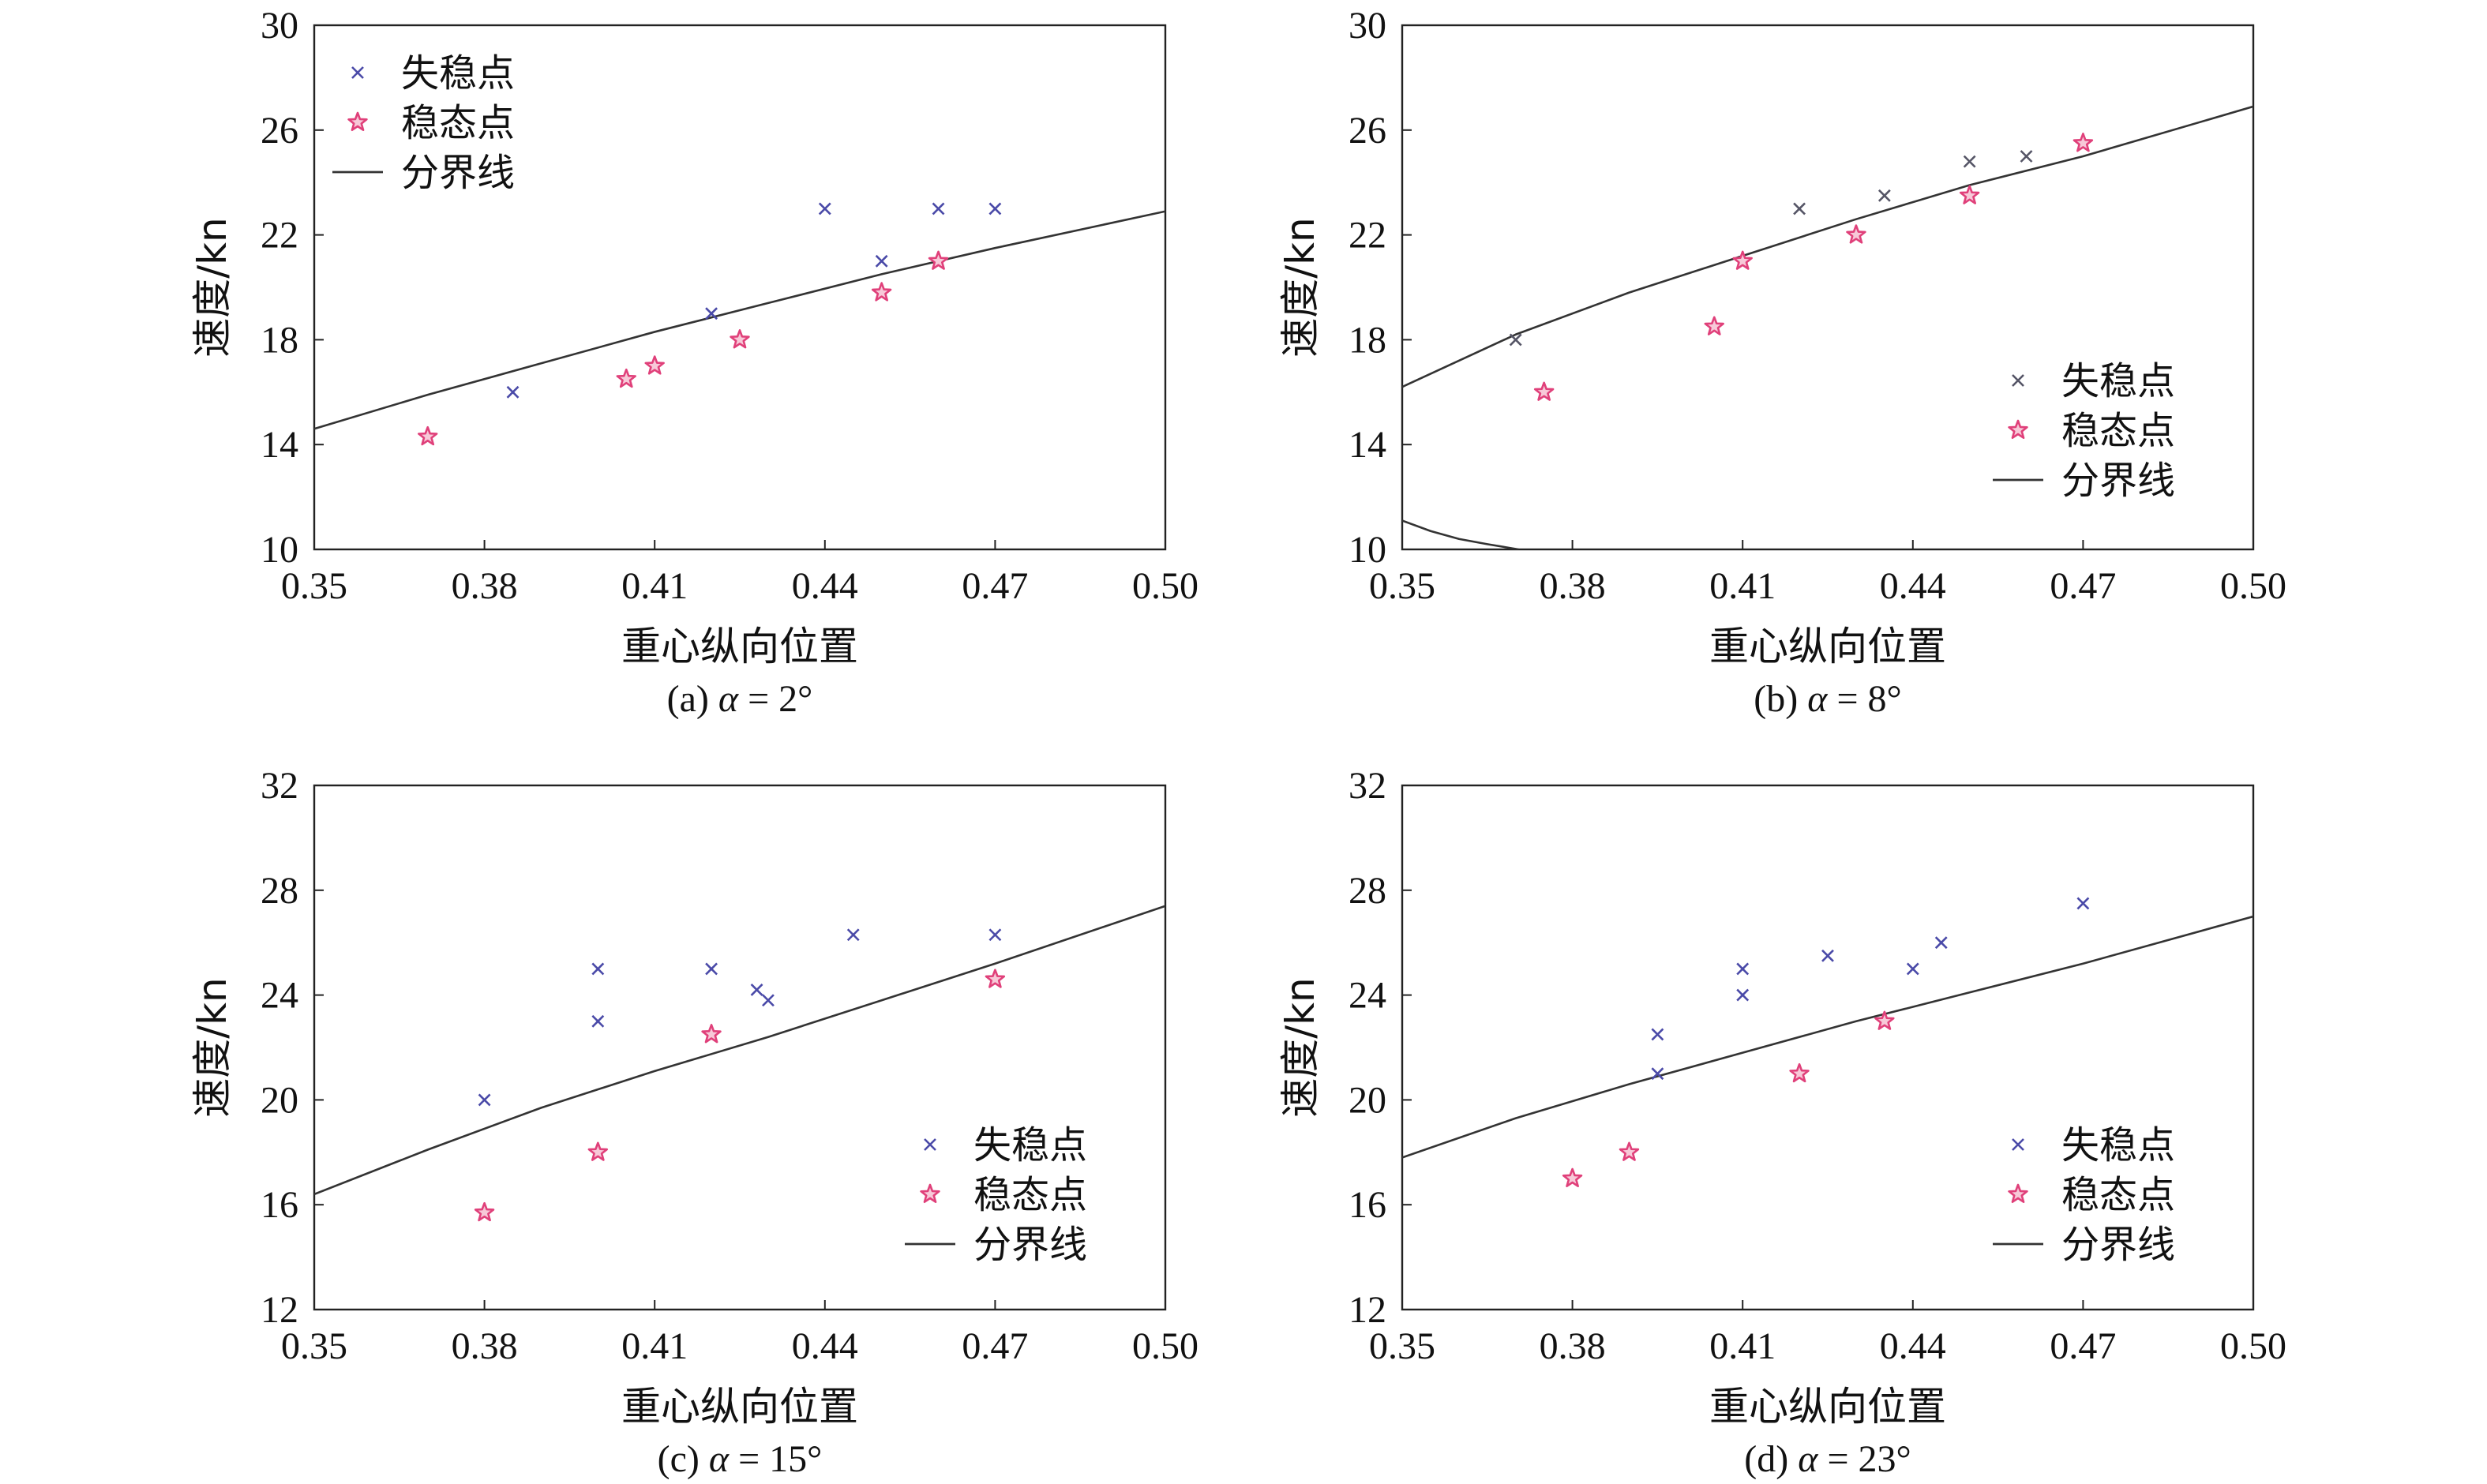 The image size is (2487, 1484). What do you see at coordinates (1367, 786) in the screenshot?
I see `y-tick-label: 32` at bounding box center [1367, 786].